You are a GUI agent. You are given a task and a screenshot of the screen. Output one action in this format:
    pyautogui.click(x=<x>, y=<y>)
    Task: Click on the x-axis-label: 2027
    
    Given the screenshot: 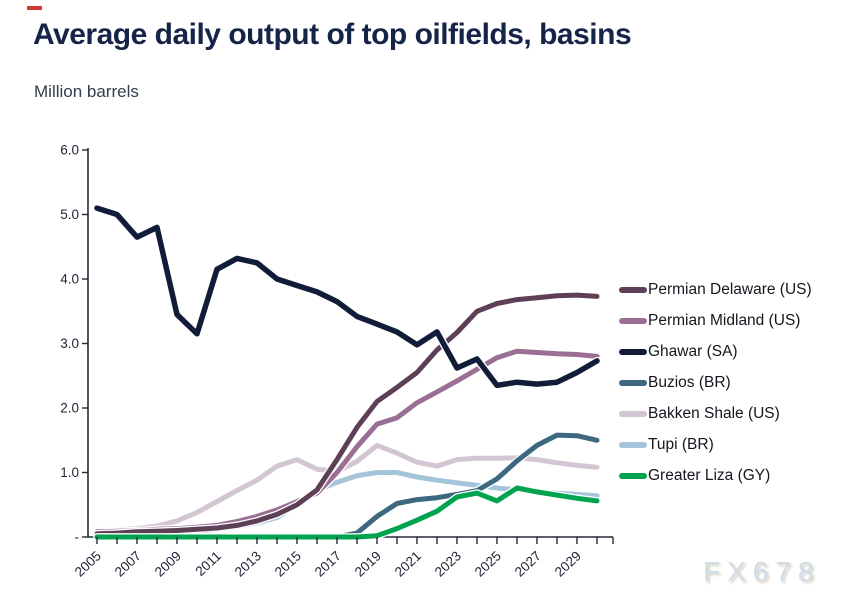 What is the action you would take?
    pyautogui.click(x=528, y=563)
    